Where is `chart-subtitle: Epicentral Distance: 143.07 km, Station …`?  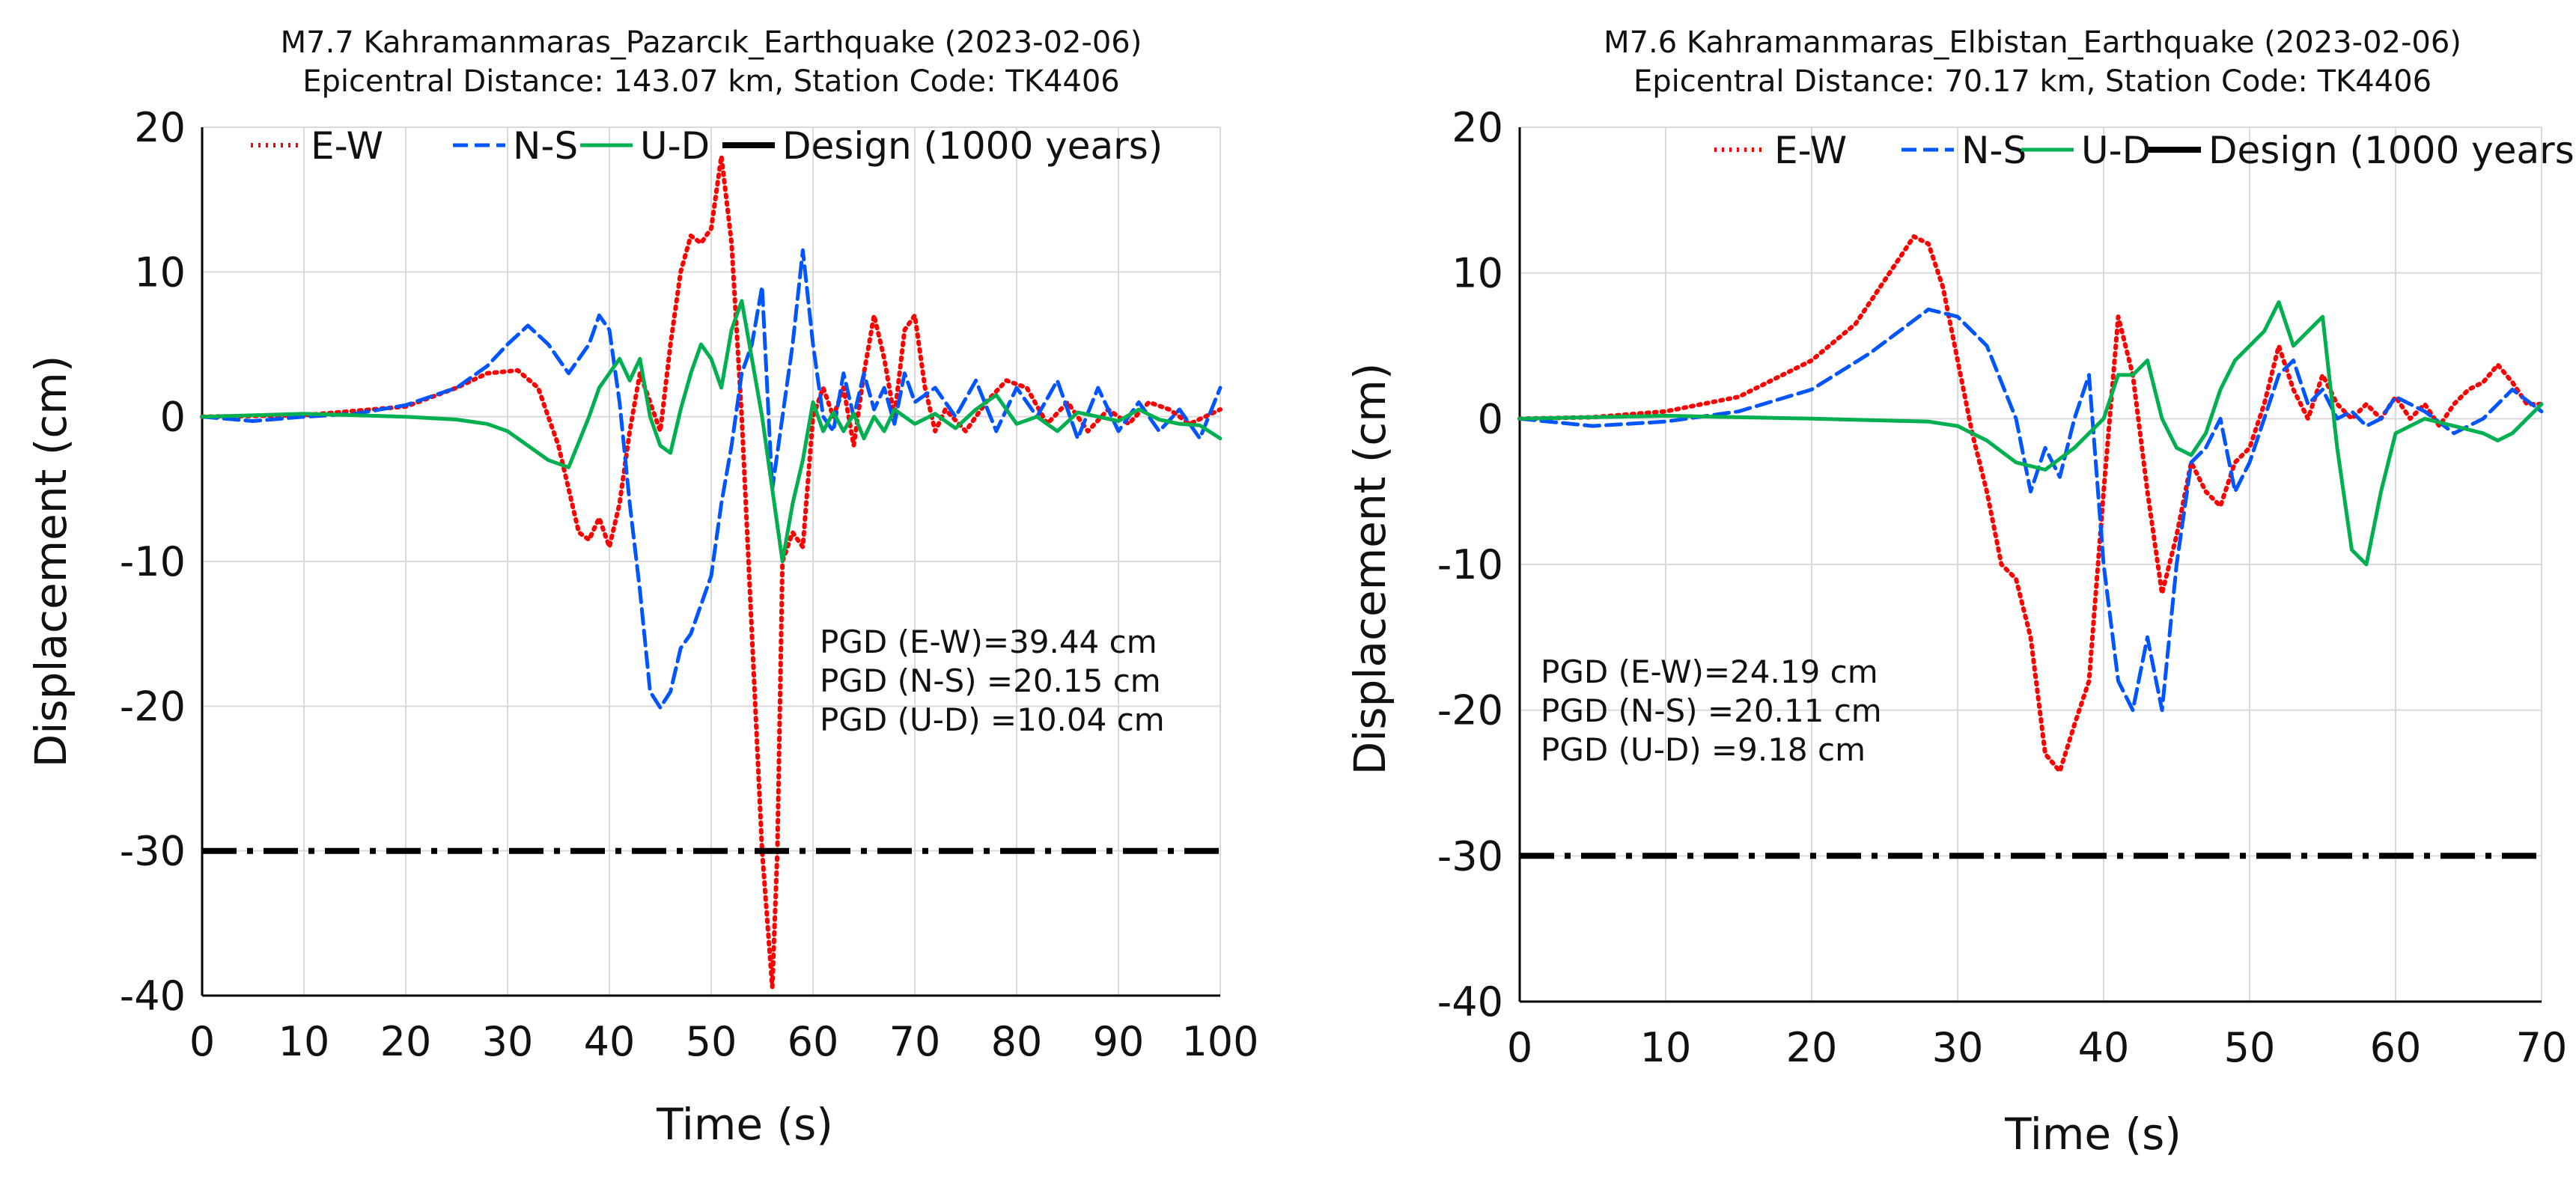 chart-subtitle: Epicentral Distance: 143.07 km, Station … is located at coordinates (711, 81).